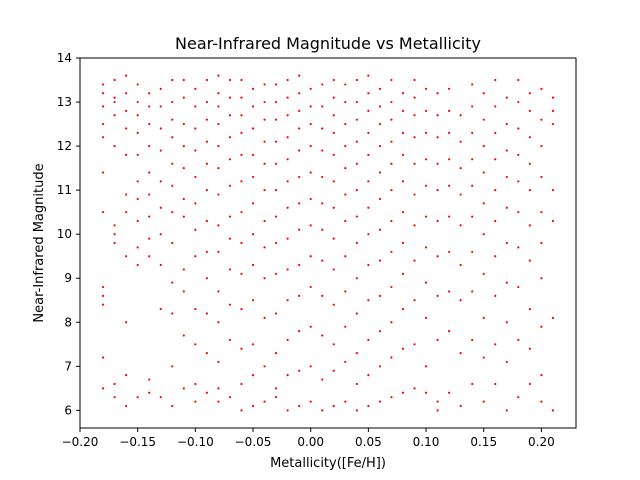  I want to click on y-tick-label: 12, so click(64, 146).